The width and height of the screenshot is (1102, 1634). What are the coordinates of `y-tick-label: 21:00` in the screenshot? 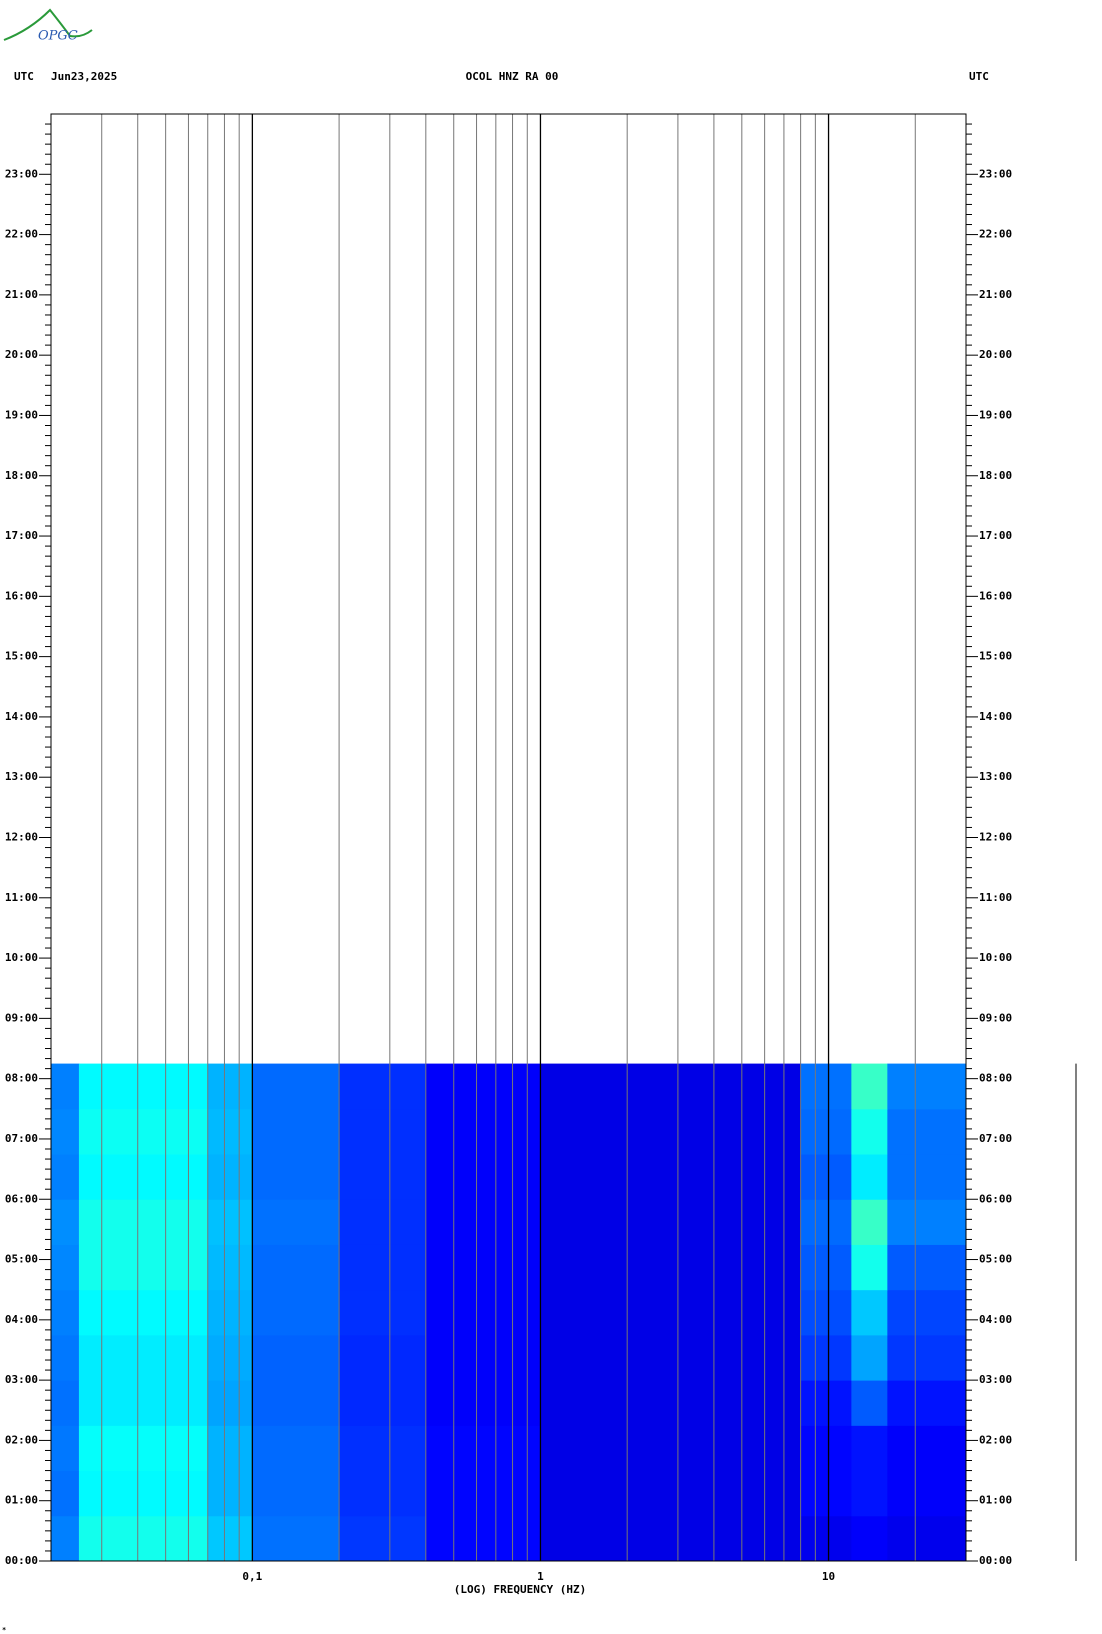 It's located at (995, 294).